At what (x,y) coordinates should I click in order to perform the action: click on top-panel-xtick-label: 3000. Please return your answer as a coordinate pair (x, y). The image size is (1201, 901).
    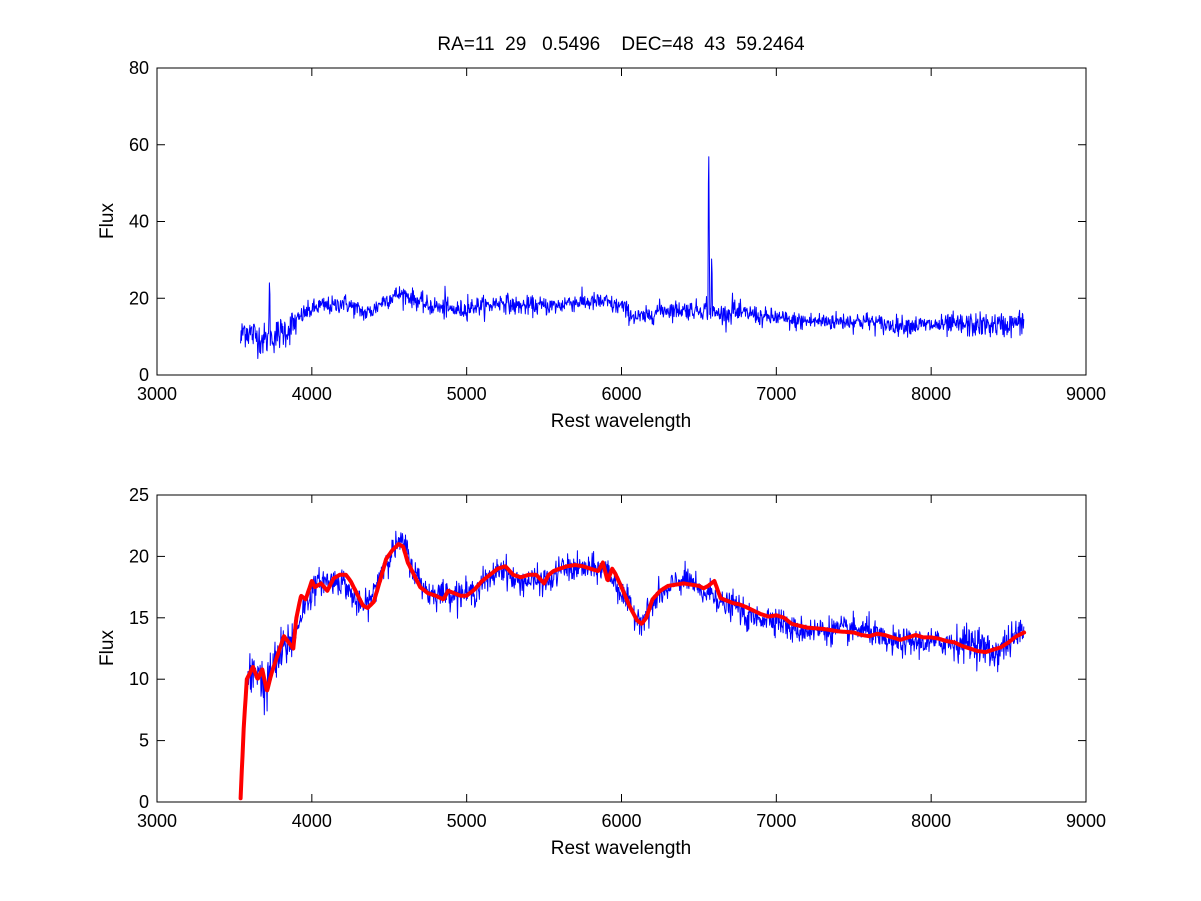
    Looking at the image, I should click on (157, 394).